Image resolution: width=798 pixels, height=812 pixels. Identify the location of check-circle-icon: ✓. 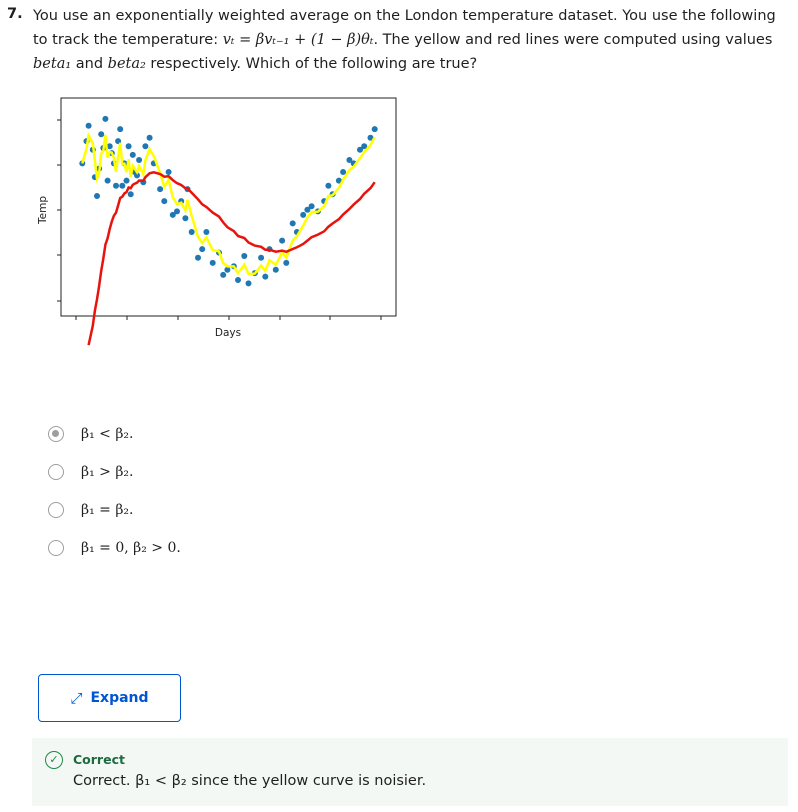
(54, 760).